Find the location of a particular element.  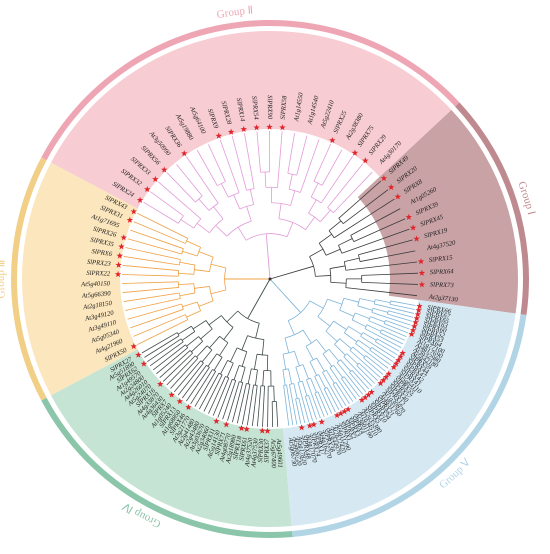

leaf-label: At5g06730 is located at coordinates (292, 451).